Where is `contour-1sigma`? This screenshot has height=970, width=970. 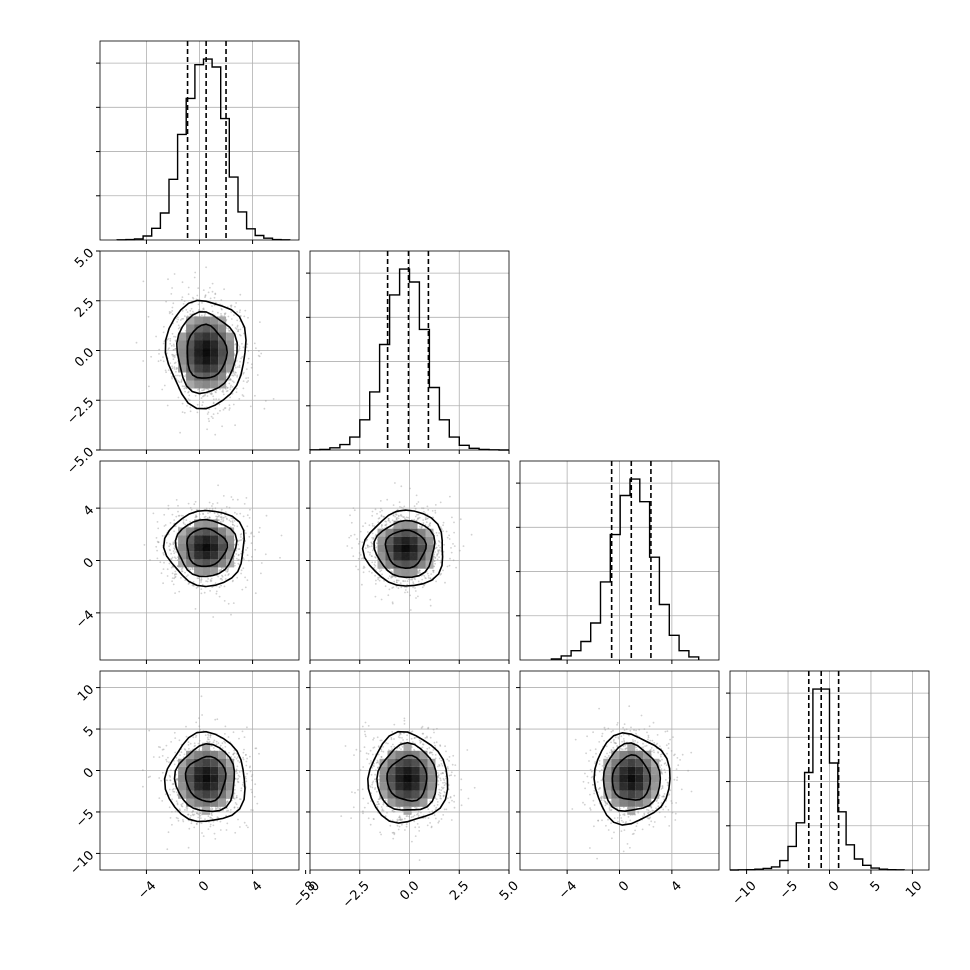
contour-1sigma is located at coordinates (406, 549).